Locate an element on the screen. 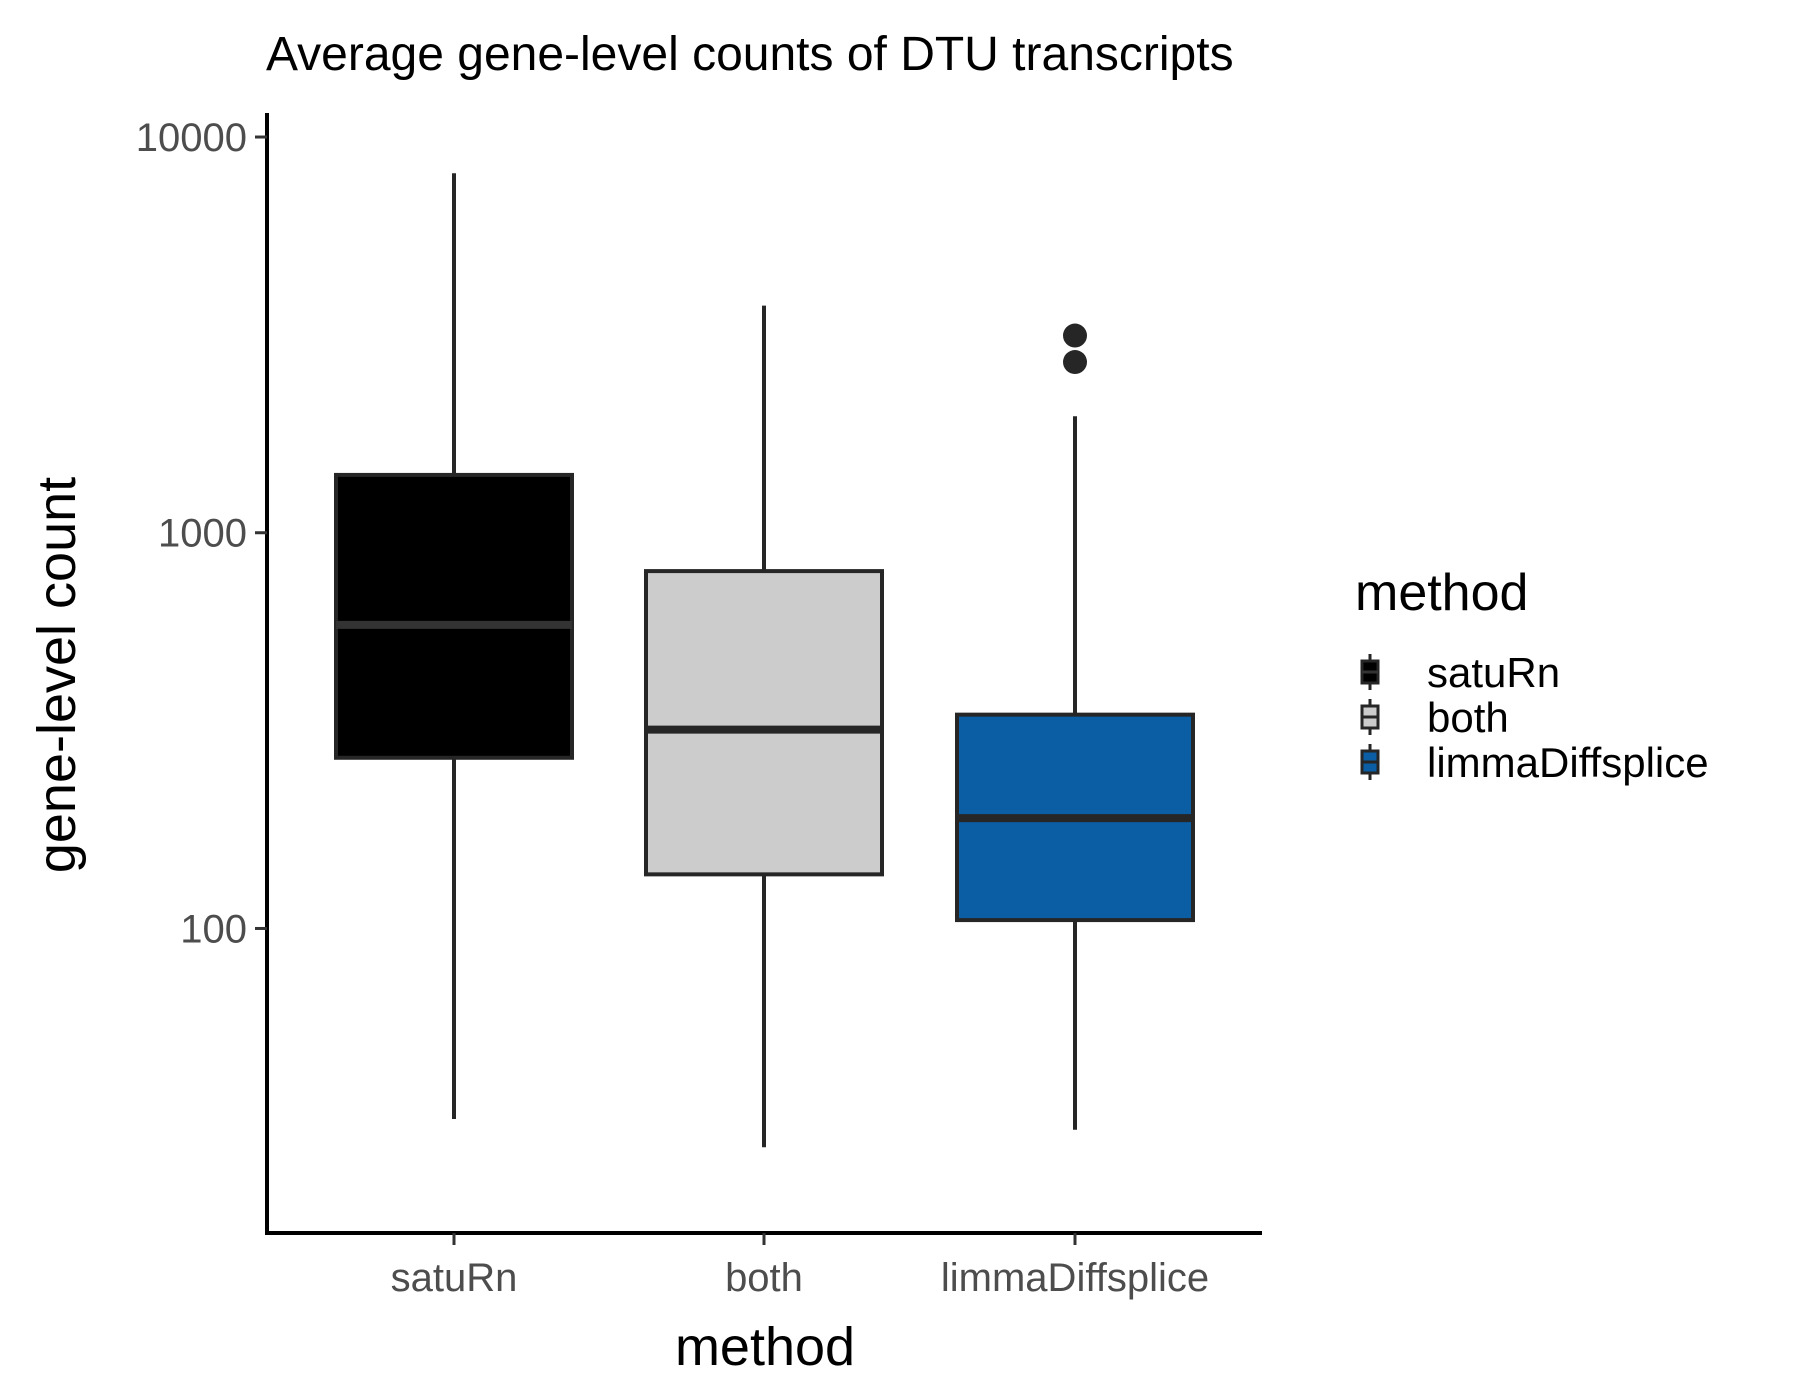 The width and height of the screenshot is (1800, 1400). box-satuRn is located at coordinates (454, 646).